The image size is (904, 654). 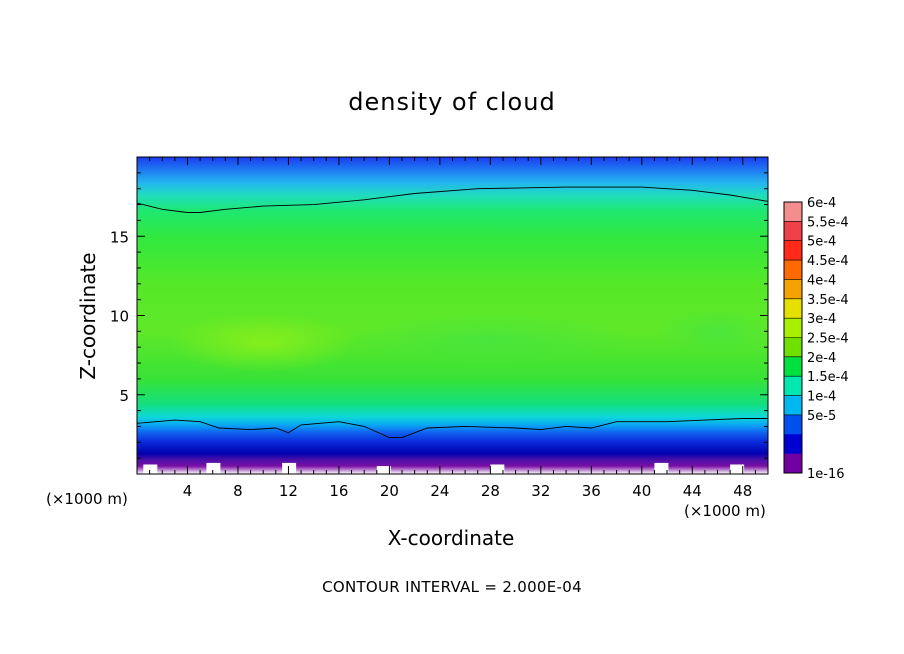 What do you see at coordinates (119, 317) in the screenshot?
I see `y-tick-label: 10` at bounding box center [119, 317].